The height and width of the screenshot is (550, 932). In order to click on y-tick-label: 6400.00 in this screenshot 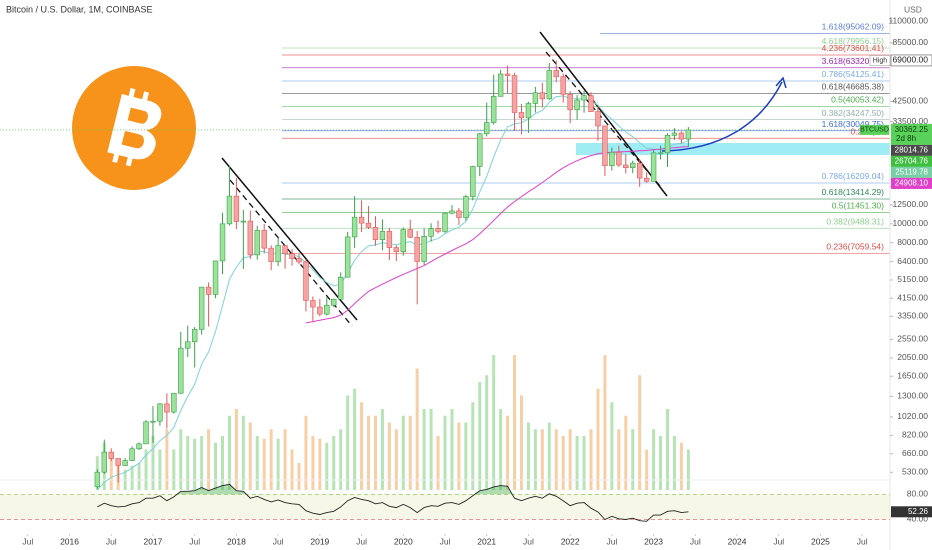, I will do `click(912, 261)`.